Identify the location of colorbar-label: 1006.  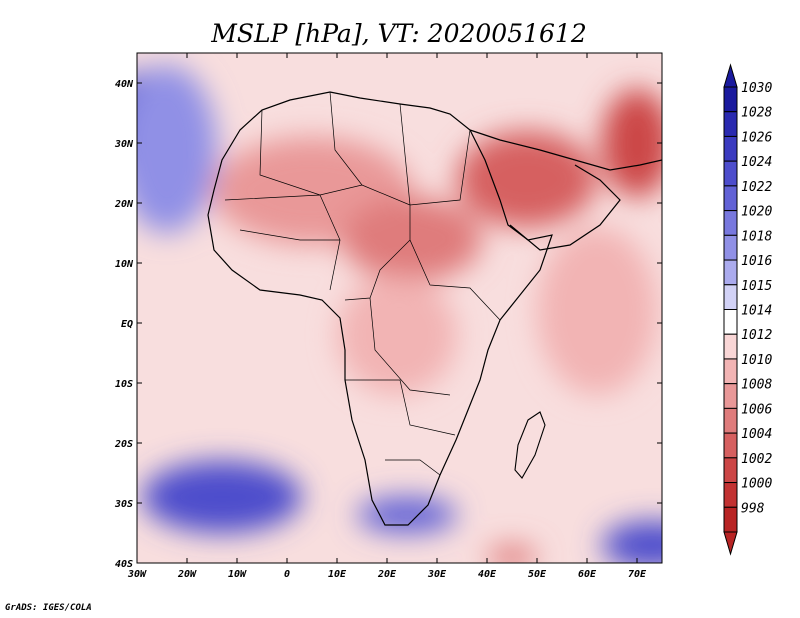
(756, 409).